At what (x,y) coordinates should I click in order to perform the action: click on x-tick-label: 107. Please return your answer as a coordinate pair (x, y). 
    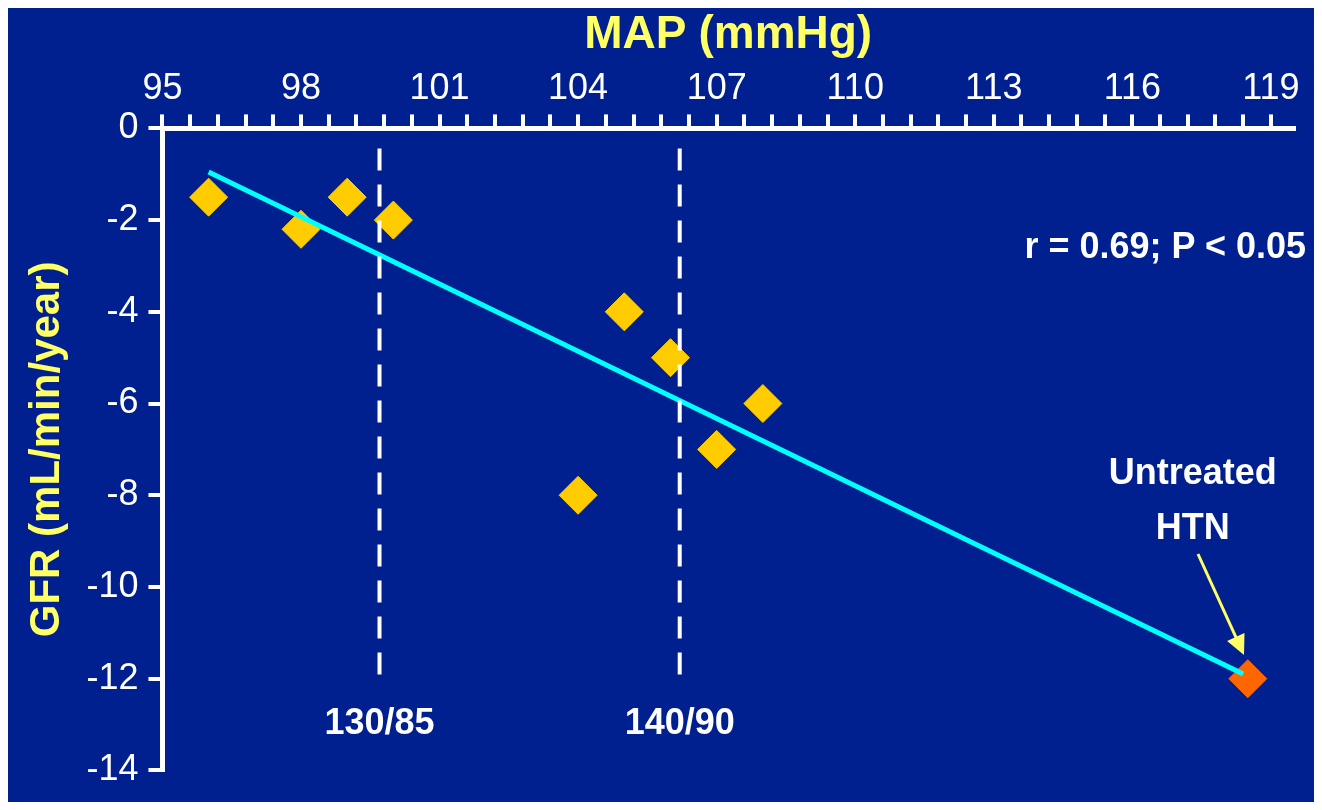
    Looking at the image, I should click on (716, 86).